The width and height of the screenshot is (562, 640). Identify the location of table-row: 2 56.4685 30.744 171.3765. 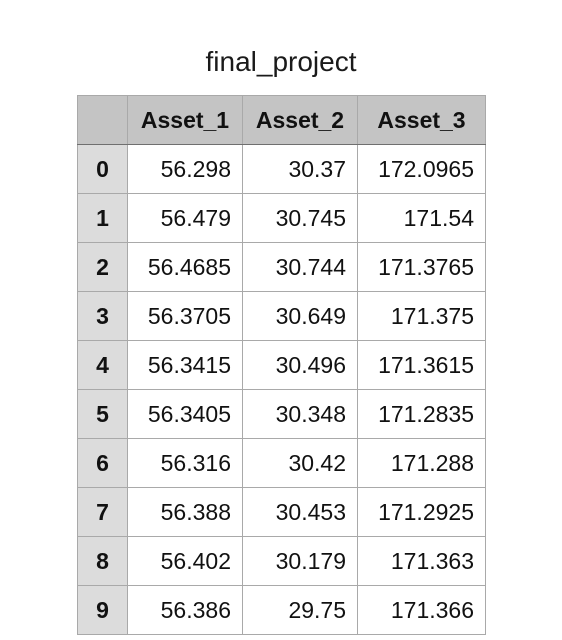
(281, 267).